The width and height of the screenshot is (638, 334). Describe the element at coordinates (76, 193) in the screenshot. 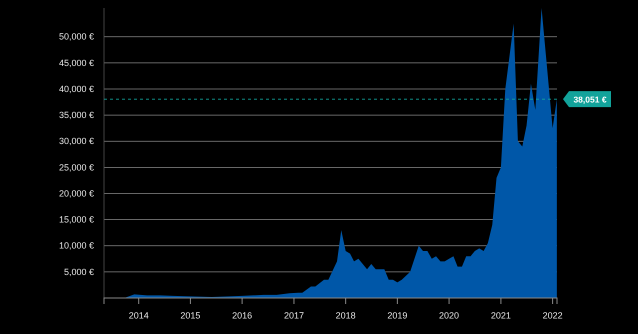

I see `y-tick-label: 20,000 €` at that location.